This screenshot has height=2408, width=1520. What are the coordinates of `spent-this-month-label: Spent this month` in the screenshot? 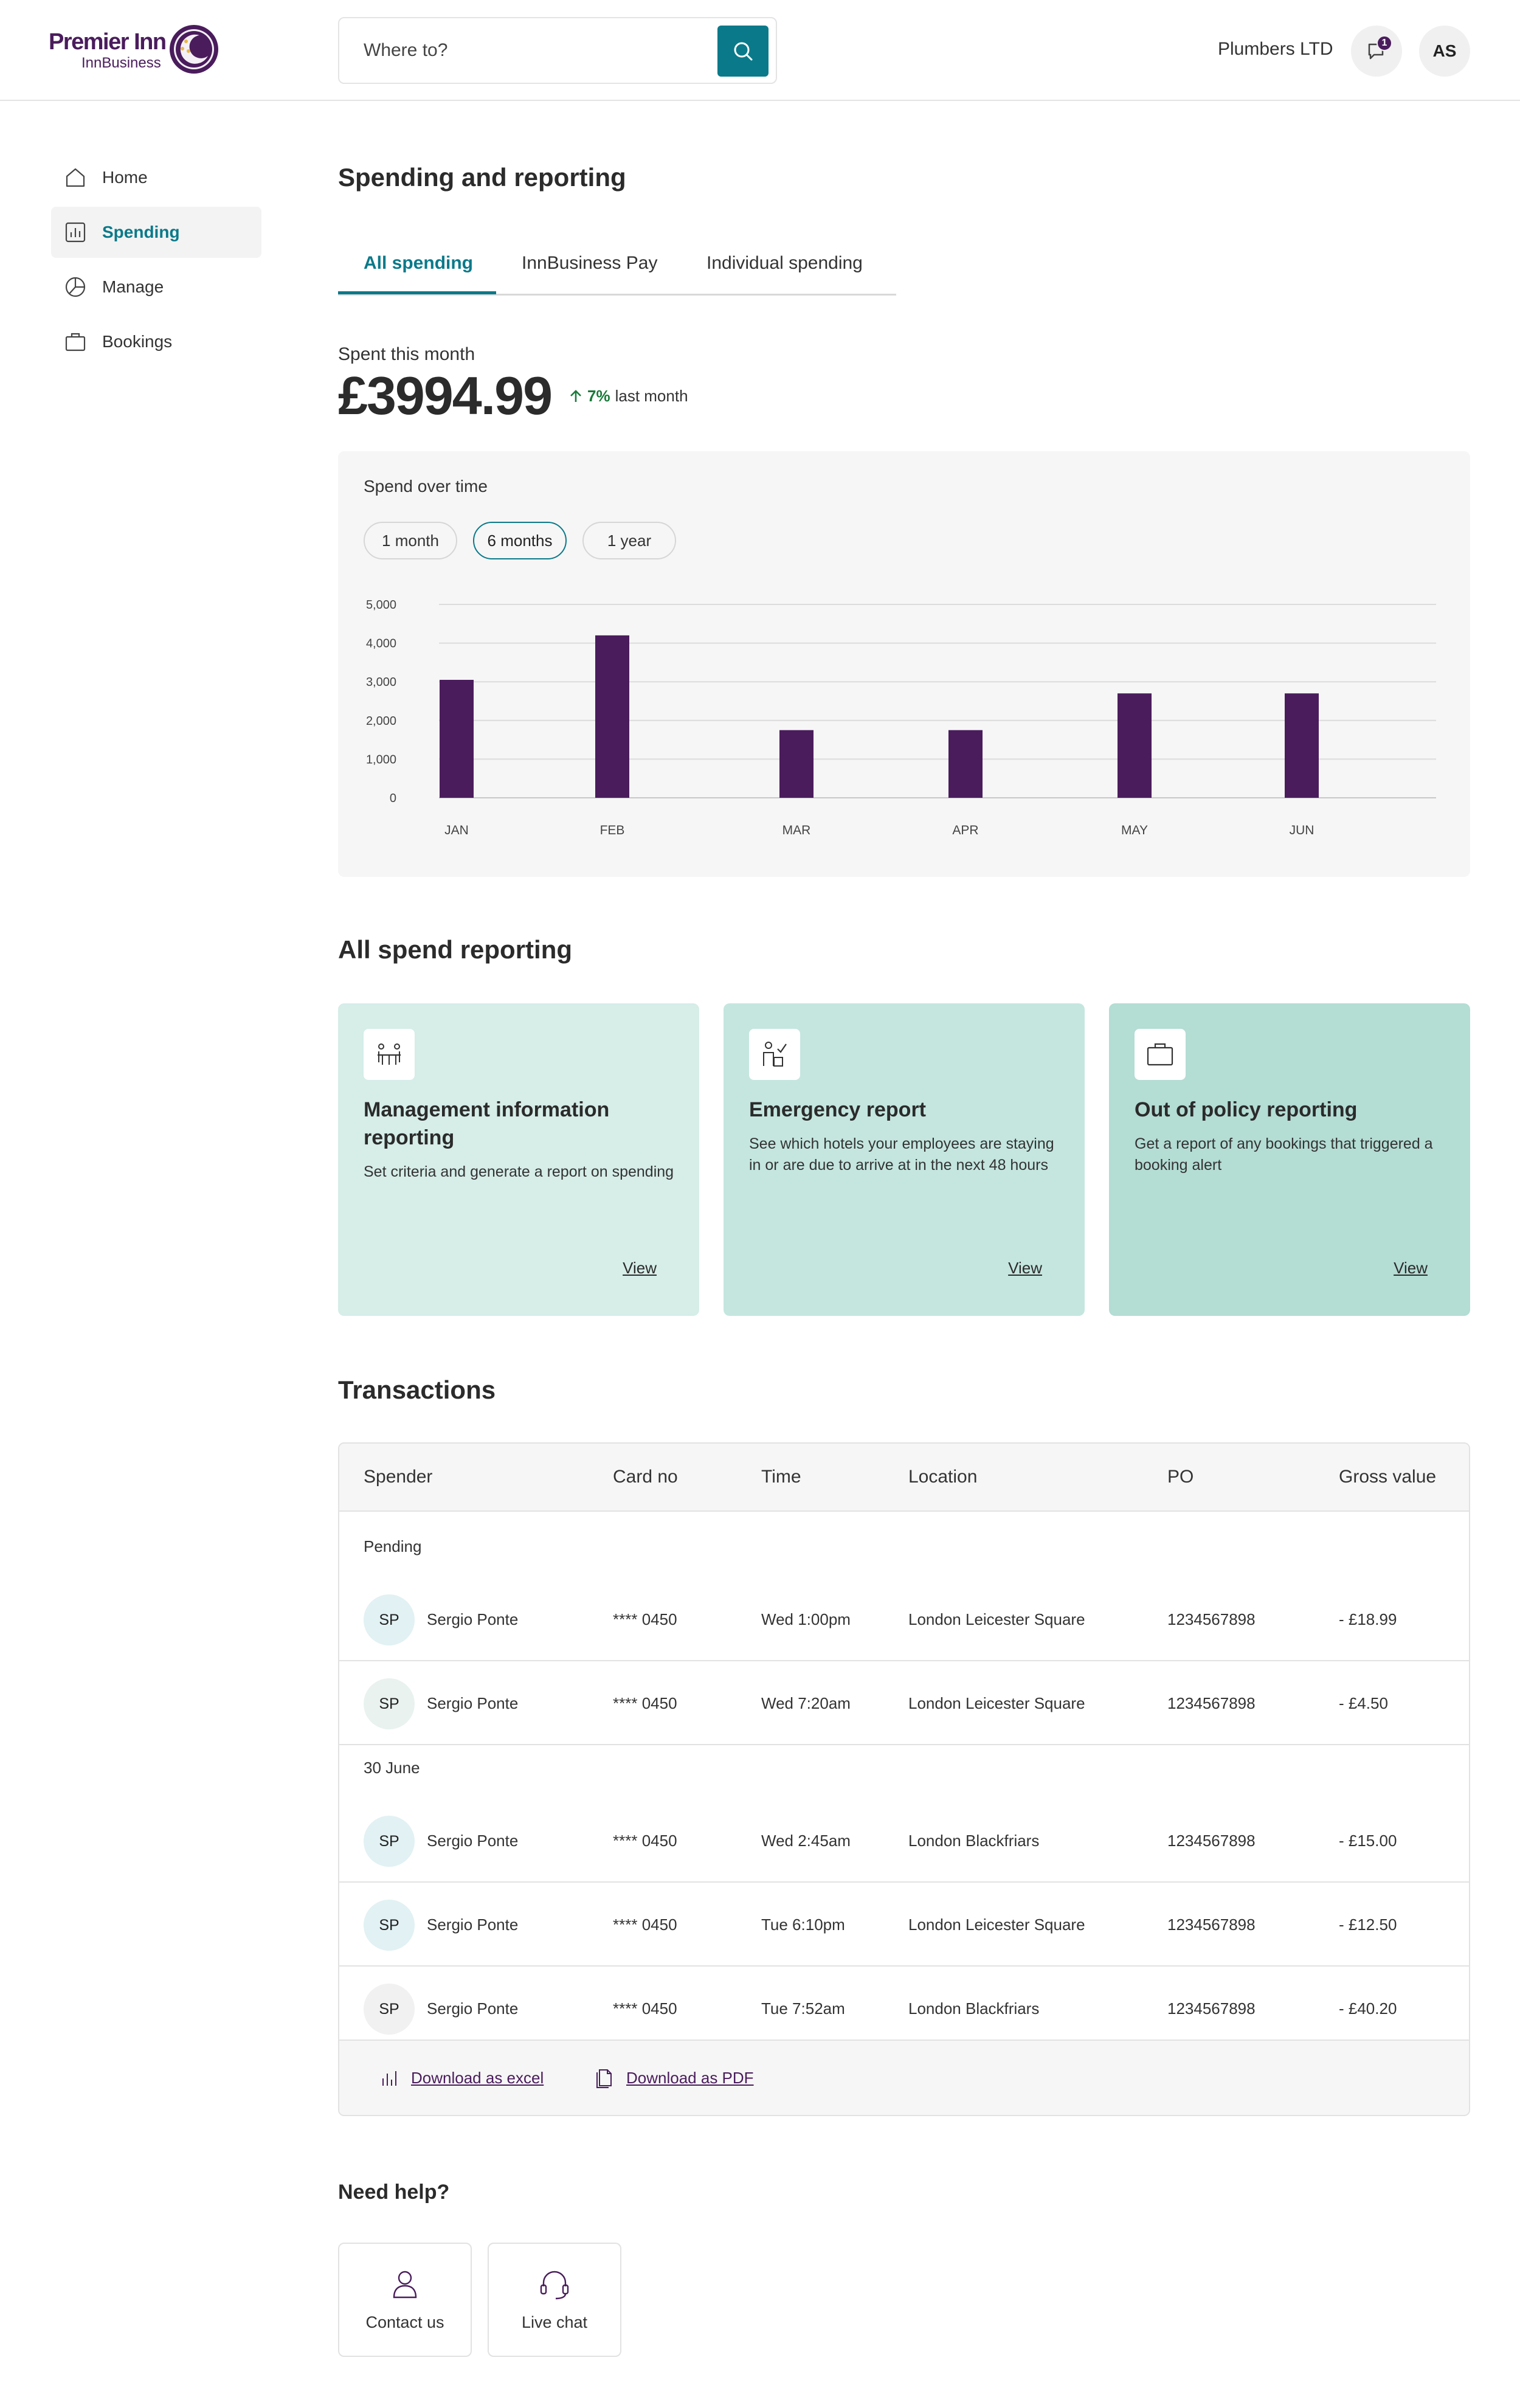 It's located at (406, 354).